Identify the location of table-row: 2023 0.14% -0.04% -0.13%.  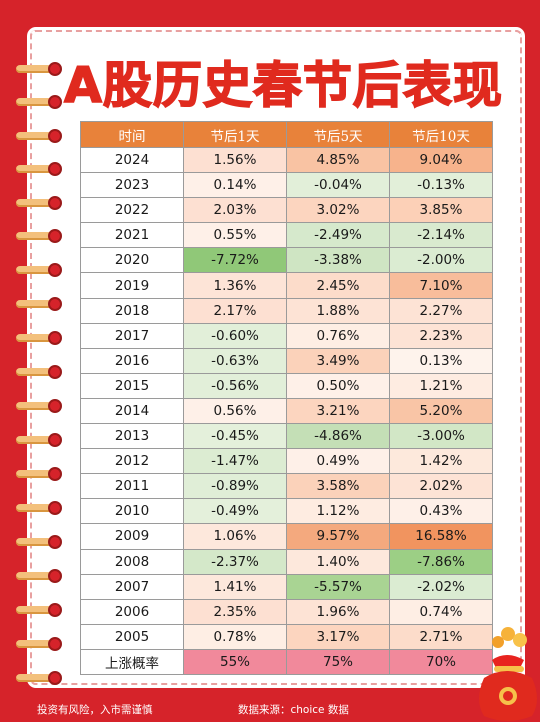
(286, 185).